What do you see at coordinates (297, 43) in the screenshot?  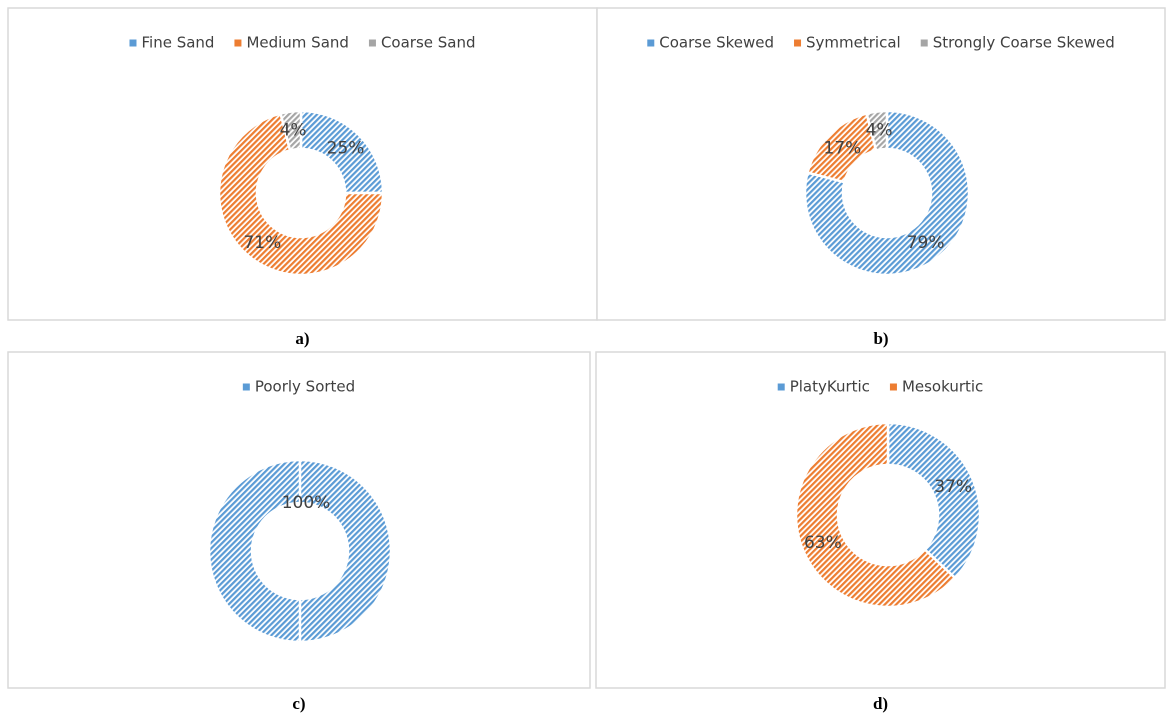 I see `legend-label: Medium Sand` at bounding box center [297, 43].